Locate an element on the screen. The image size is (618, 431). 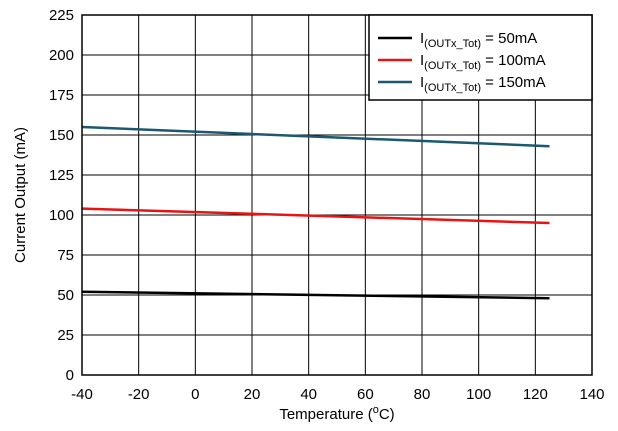
y-tick-label: 0 is located at coordinates (70, 375).